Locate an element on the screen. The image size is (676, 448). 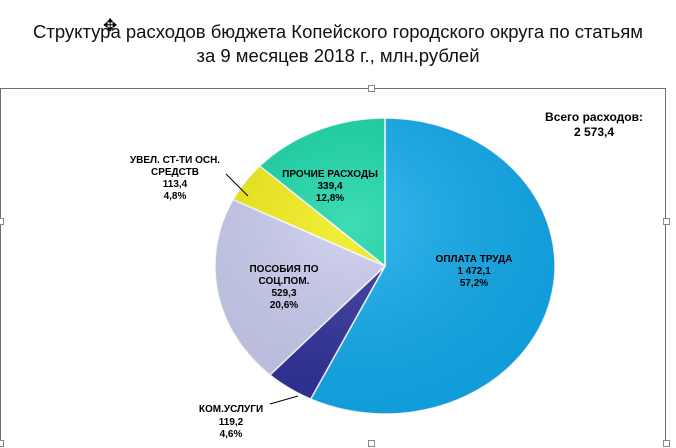
resize-handle-top is located at coordinates (371, 88).